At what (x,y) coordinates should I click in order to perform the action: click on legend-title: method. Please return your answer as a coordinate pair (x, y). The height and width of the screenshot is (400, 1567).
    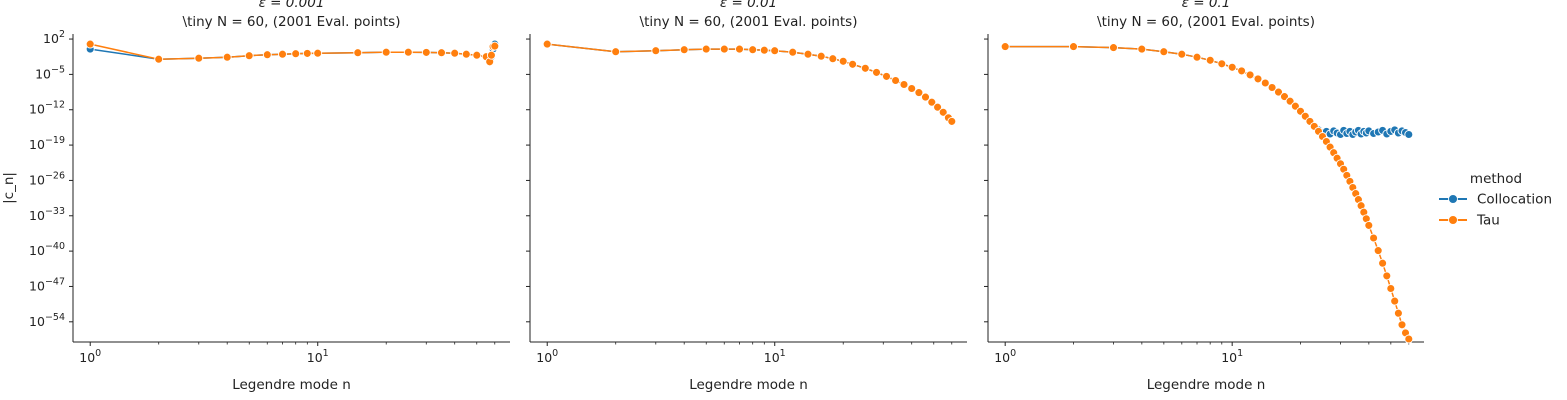
    Looking at the image, I should click on (1496, 179).